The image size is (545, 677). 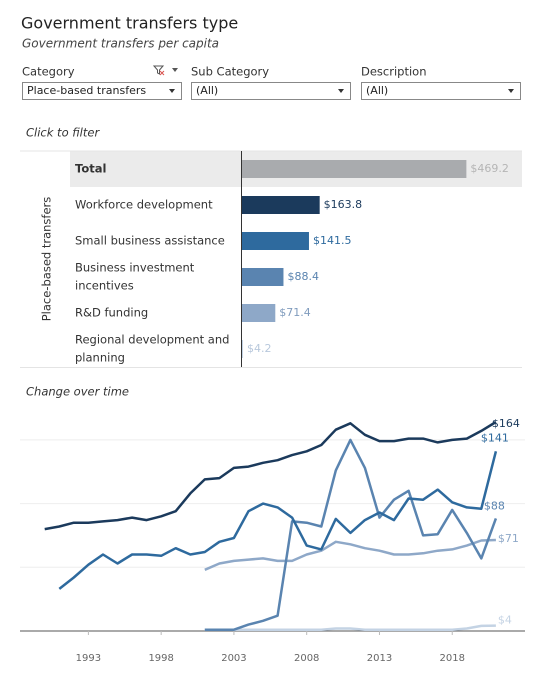 What do you see at coordinates (230, 72) in the screenshot?
I see `filter-label: Sub Category` at bounding box center [230, 72].